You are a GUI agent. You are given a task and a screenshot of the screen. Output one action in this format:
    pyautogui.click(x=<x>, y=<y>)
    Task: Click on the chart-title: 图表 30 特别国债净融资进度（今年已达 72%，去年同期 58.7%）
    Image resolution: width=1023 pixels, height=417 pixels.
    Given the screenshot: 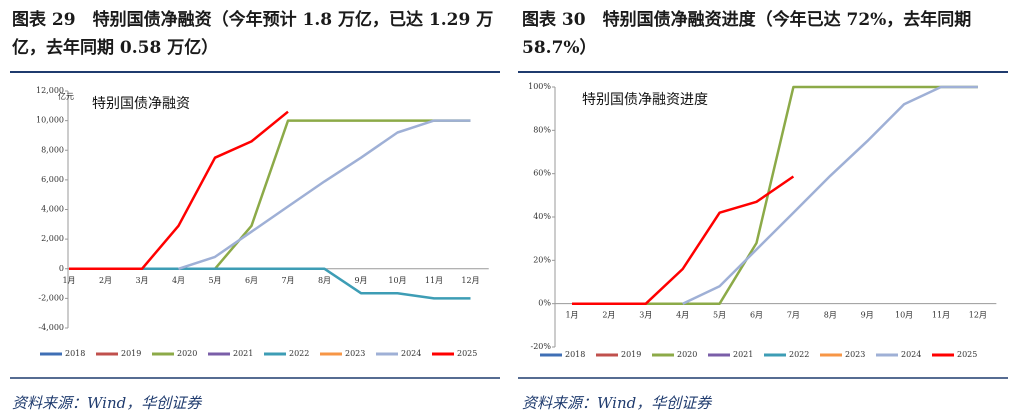 What is the action you would take?
    pyautogui.click(x=747, y=34)
    